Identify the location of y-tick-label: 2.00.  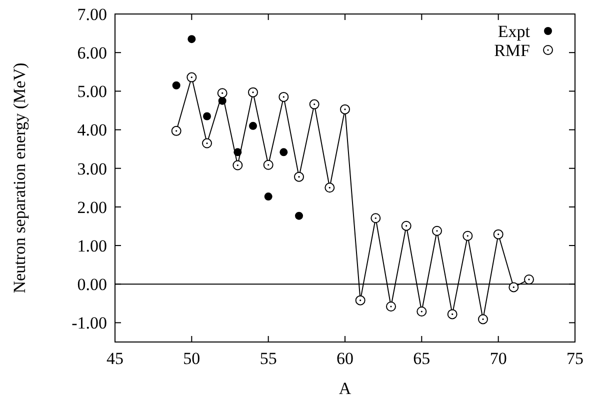
(92, 207).